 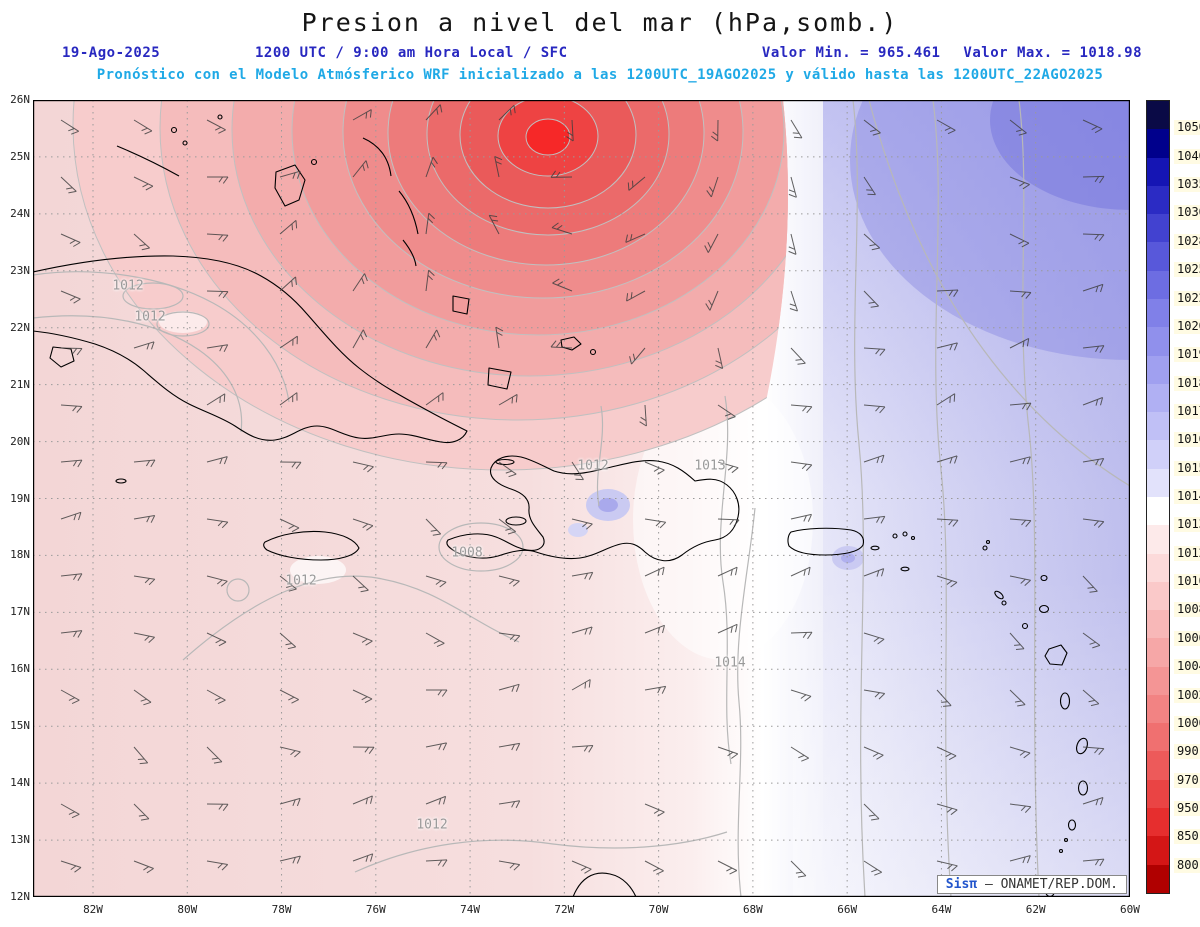 I want to click on colorbar, so click(x=1158, y=497).